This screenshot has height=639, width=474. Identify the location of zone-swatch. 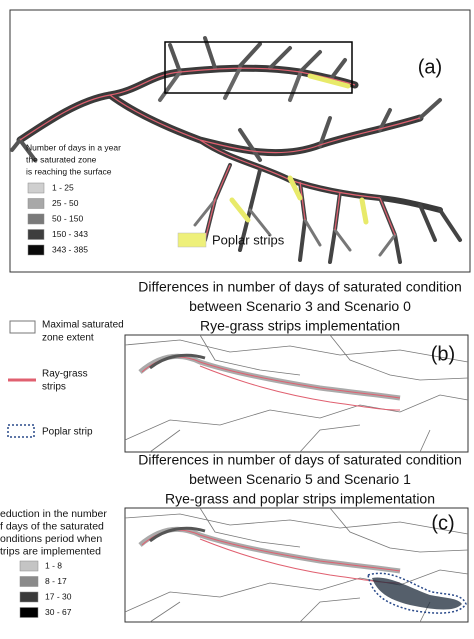
(22, 327).